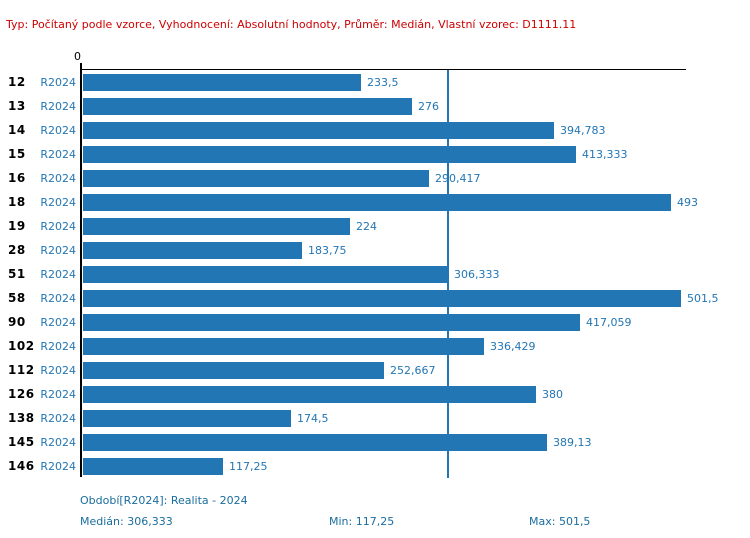 The height and width of the screenshot is (538, 750). I want to click on bar-value-label: 290,417, so click(458, 178).